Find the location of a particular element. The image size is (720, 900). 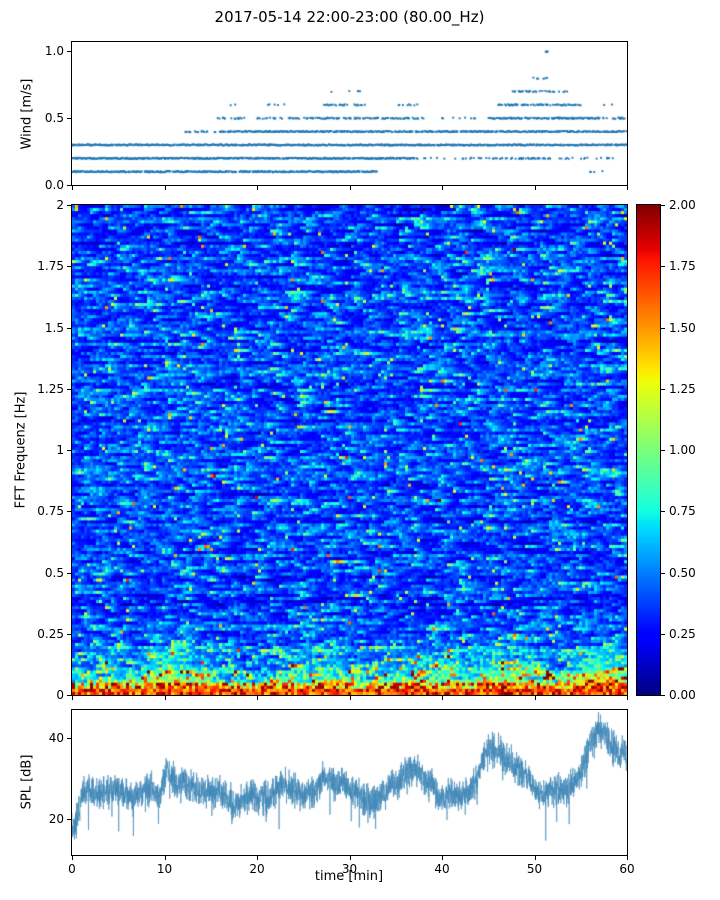

x-axis-label: time [min] is located at coordinates (349, 876).